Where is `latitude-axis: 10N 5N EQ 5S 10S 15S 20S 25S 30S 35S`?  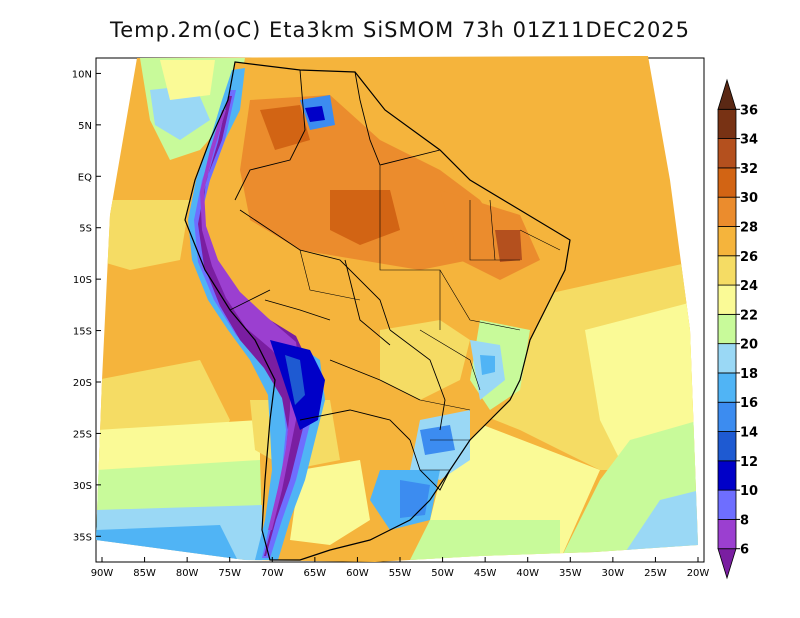 latitude-axis: 10N 5N EQ 5S 10S 15S 20S 25S 30S 35S is located at coordinates (86, 306).